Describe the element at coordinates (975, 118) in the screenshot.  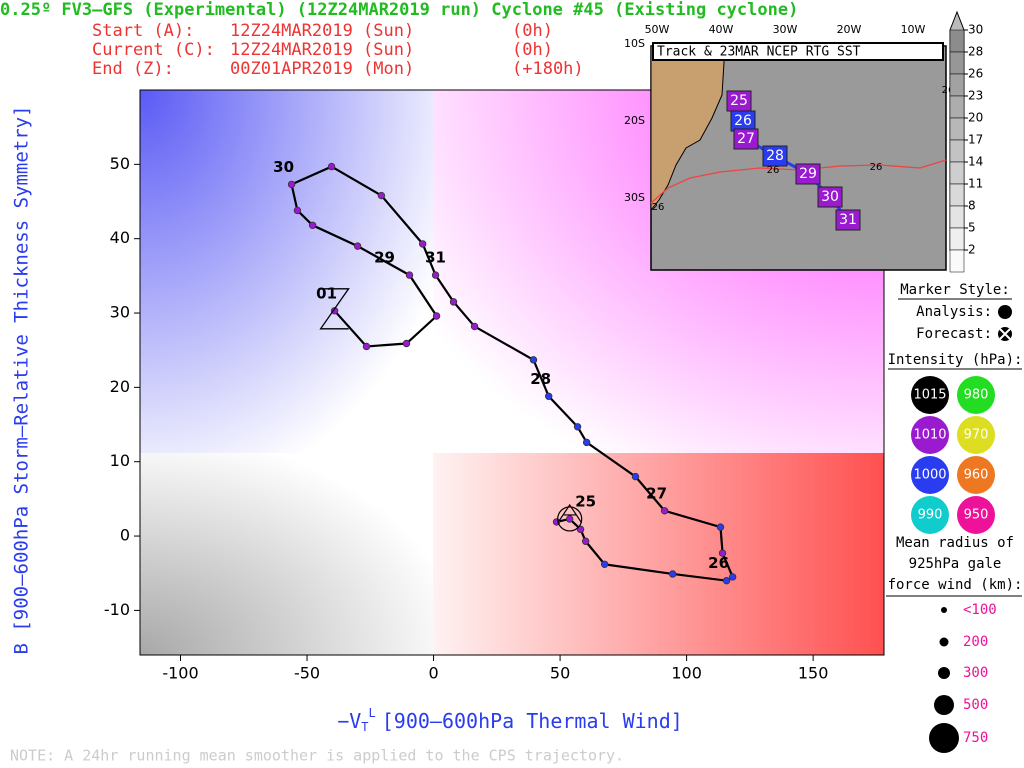
I see `colorbar-label: 20` at that location.